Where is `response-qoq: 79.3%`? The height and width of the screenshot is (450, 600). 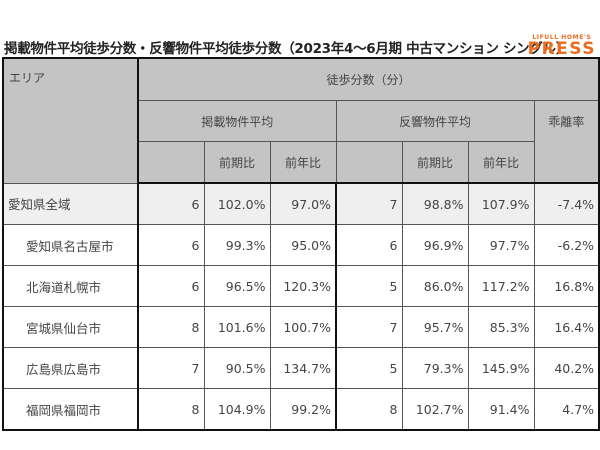
response-qoq: 79.3% is located at coordinates (435, 368).